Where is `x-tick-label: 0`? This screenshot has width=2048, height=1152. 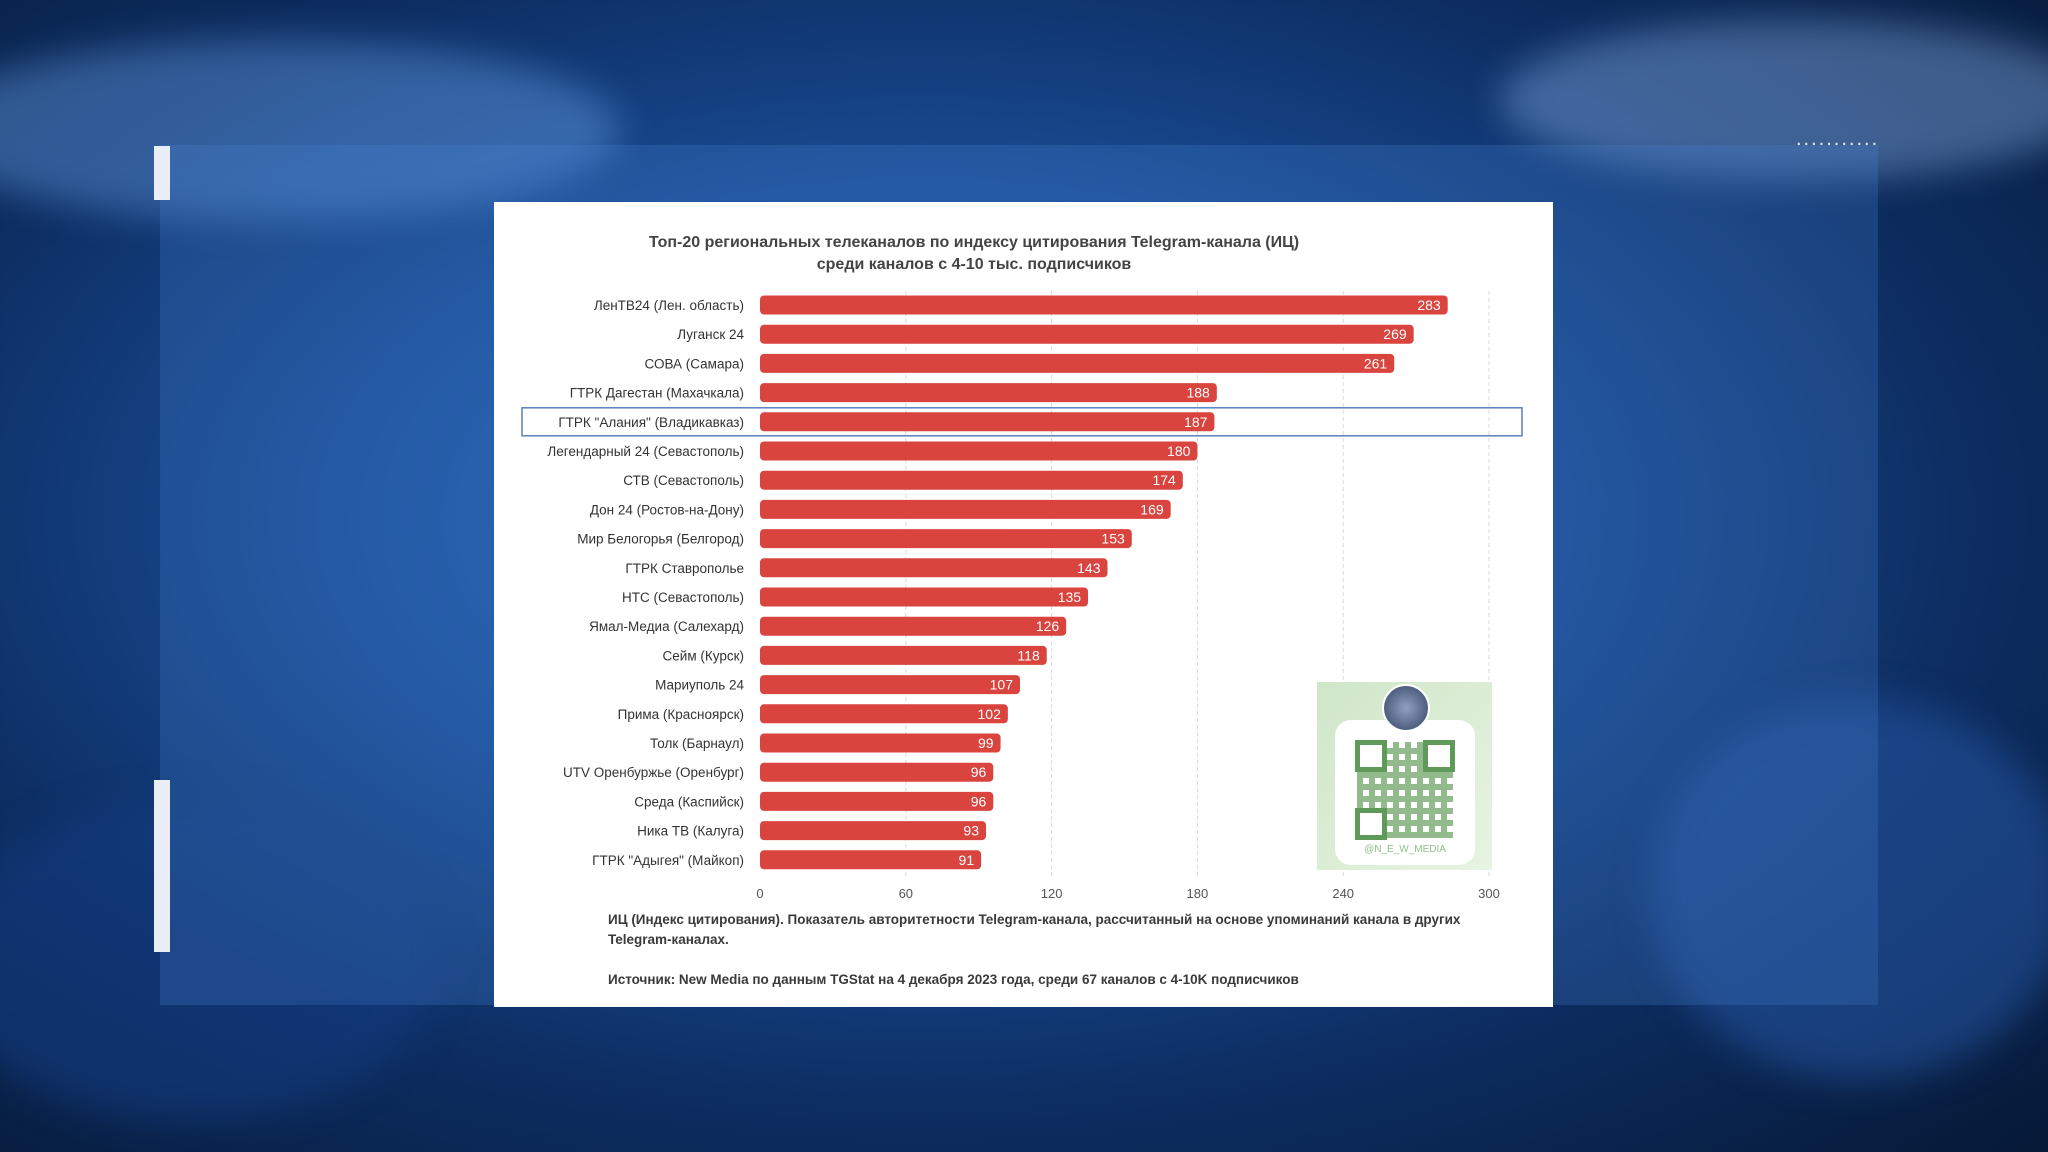 x-tick-label: 0 is located at coordinates (759, 893).